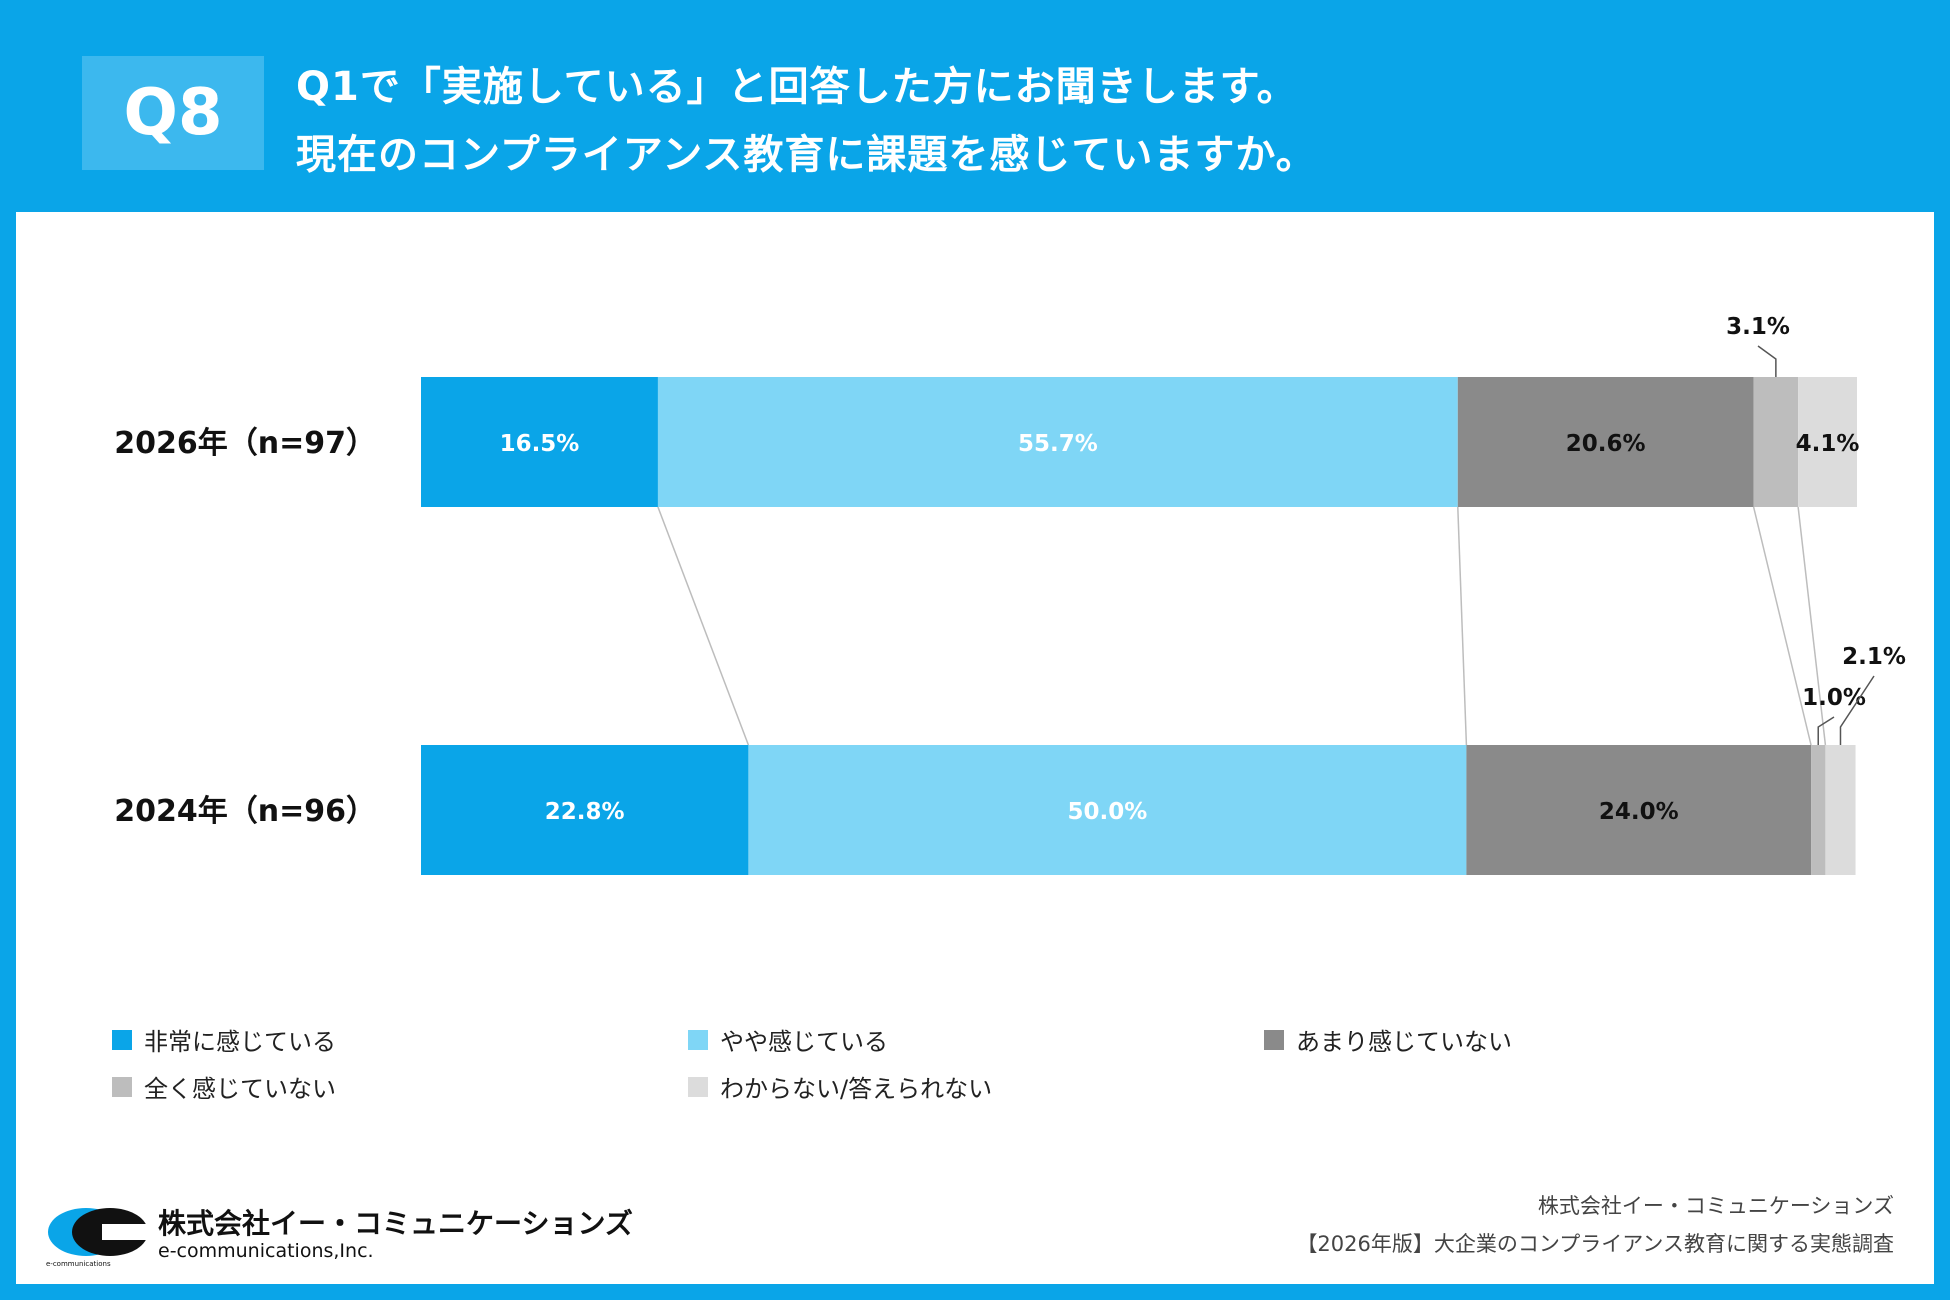  I want to click on data-label: 4.1%, so click(1828, 444).